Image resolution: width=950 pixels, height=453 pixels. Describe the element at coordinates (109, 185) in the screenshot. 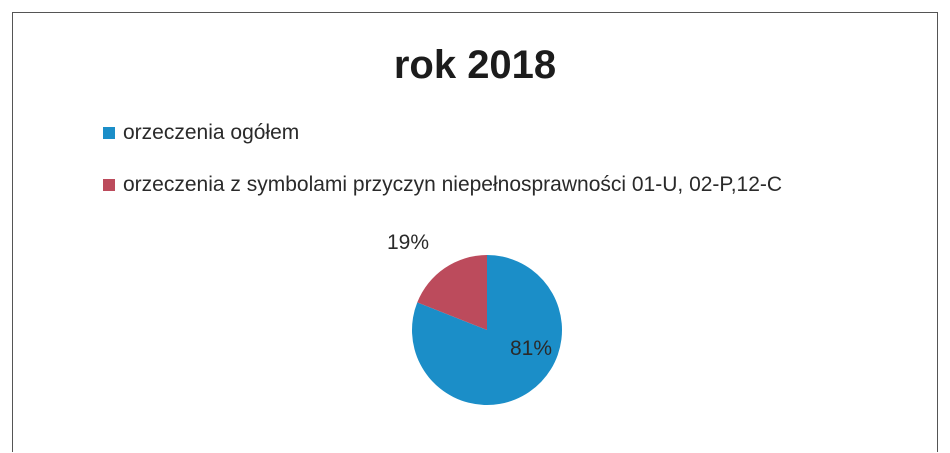

I see `legend-swatch-symbols` at that location.